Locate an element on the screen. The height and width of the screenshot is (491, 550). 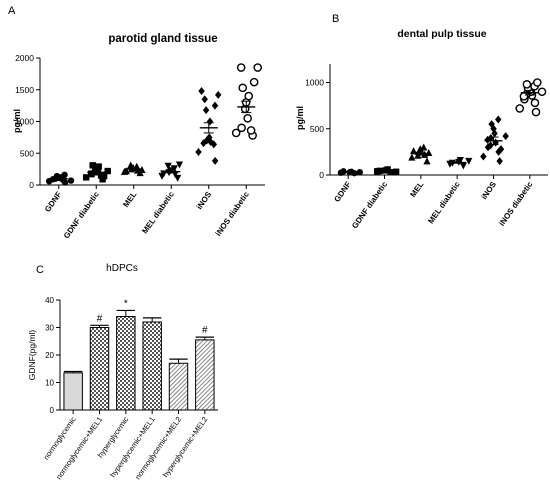
panel-letter-A: A is located at coordinates (12, 11).